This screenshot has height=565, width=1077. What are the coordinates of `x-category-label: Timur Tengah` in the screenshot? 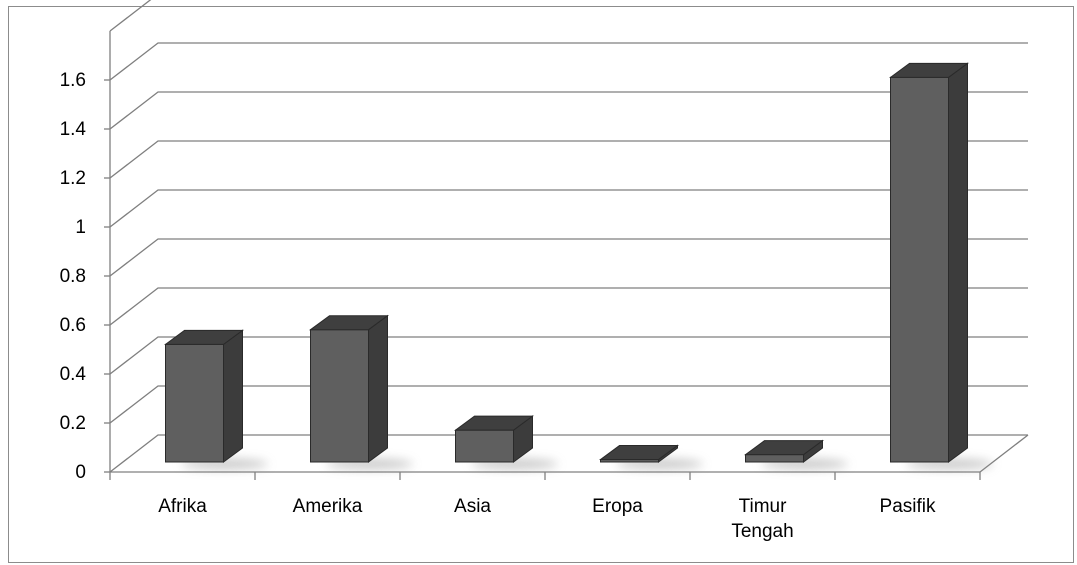 It's located at (762, 519).